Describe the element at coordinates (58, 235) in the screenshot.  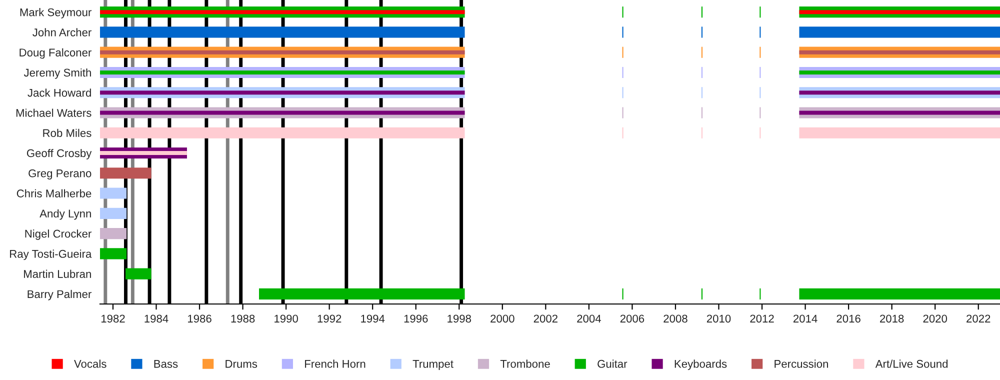
I see `y-tick-label: Nigel Crocker` at that location.